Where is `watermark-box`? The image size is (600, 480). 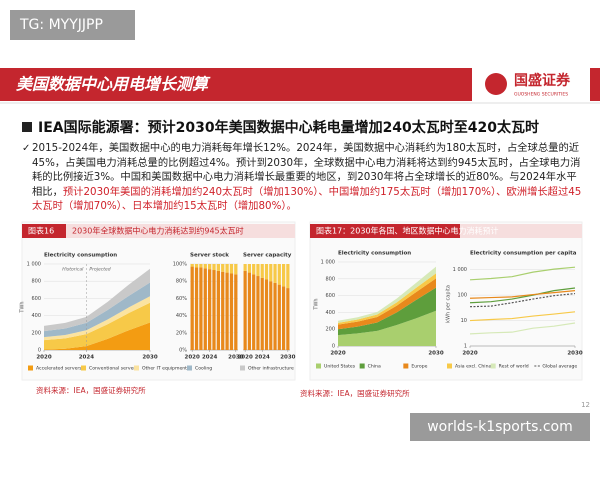 watermark-box is located at coordinates (72, 25).